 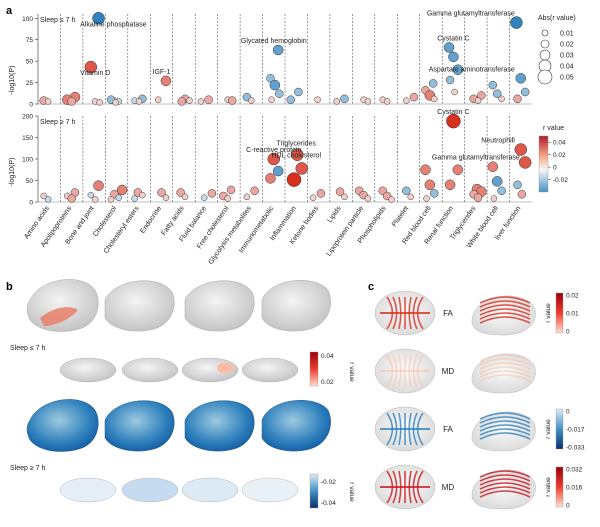 What do you see at coordinates (560, 180) in the screenshot?
I see `colorbar-tick-label: -0.02` at bounding box center [560, 180].